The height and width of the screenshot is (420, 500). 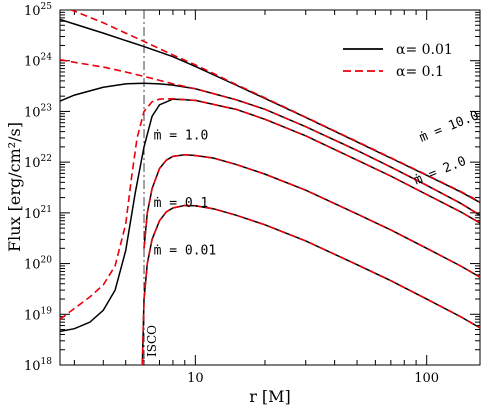 What do you see at coordinates (46, 210) in the screenshot?
I see `y-tick-exponent: 21` at bounding box center [46, 210].